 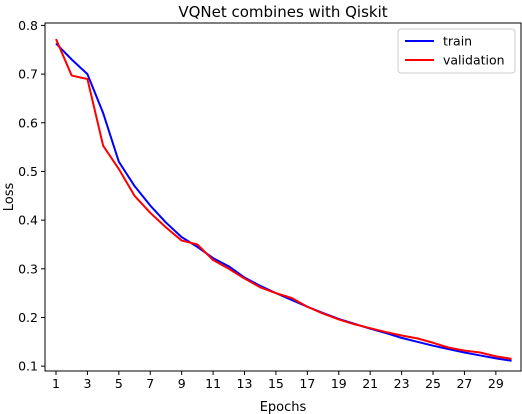 What do you see at coordinates (28, 220) in the screenshot?
I see `y-tick-label: 0.4` at bounding box center [28, 220].